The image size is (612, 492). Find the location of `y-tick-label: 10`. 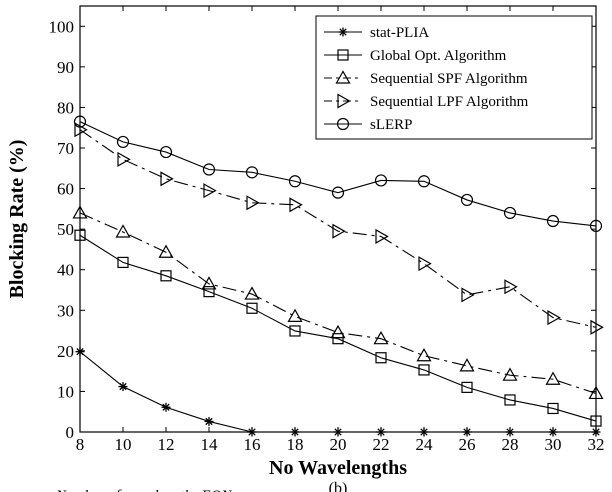

y-tick-label: 10 is located at coordinates (65, 391).